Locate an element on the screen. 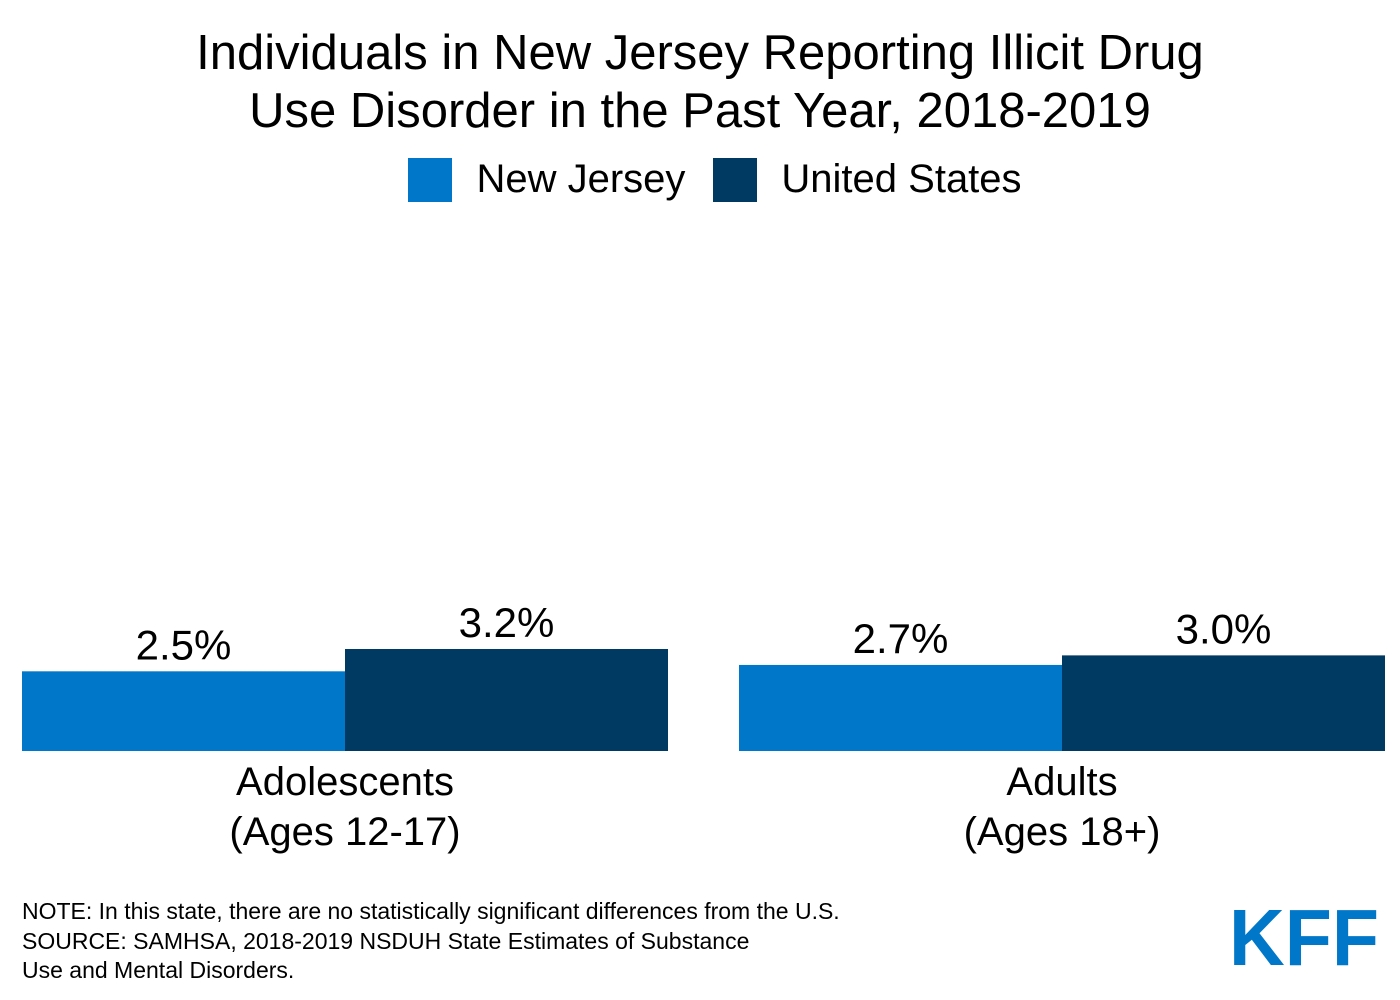 The image size is (1400, 1000). legend-item-united-states: United States is located at coordinates (867, 179).